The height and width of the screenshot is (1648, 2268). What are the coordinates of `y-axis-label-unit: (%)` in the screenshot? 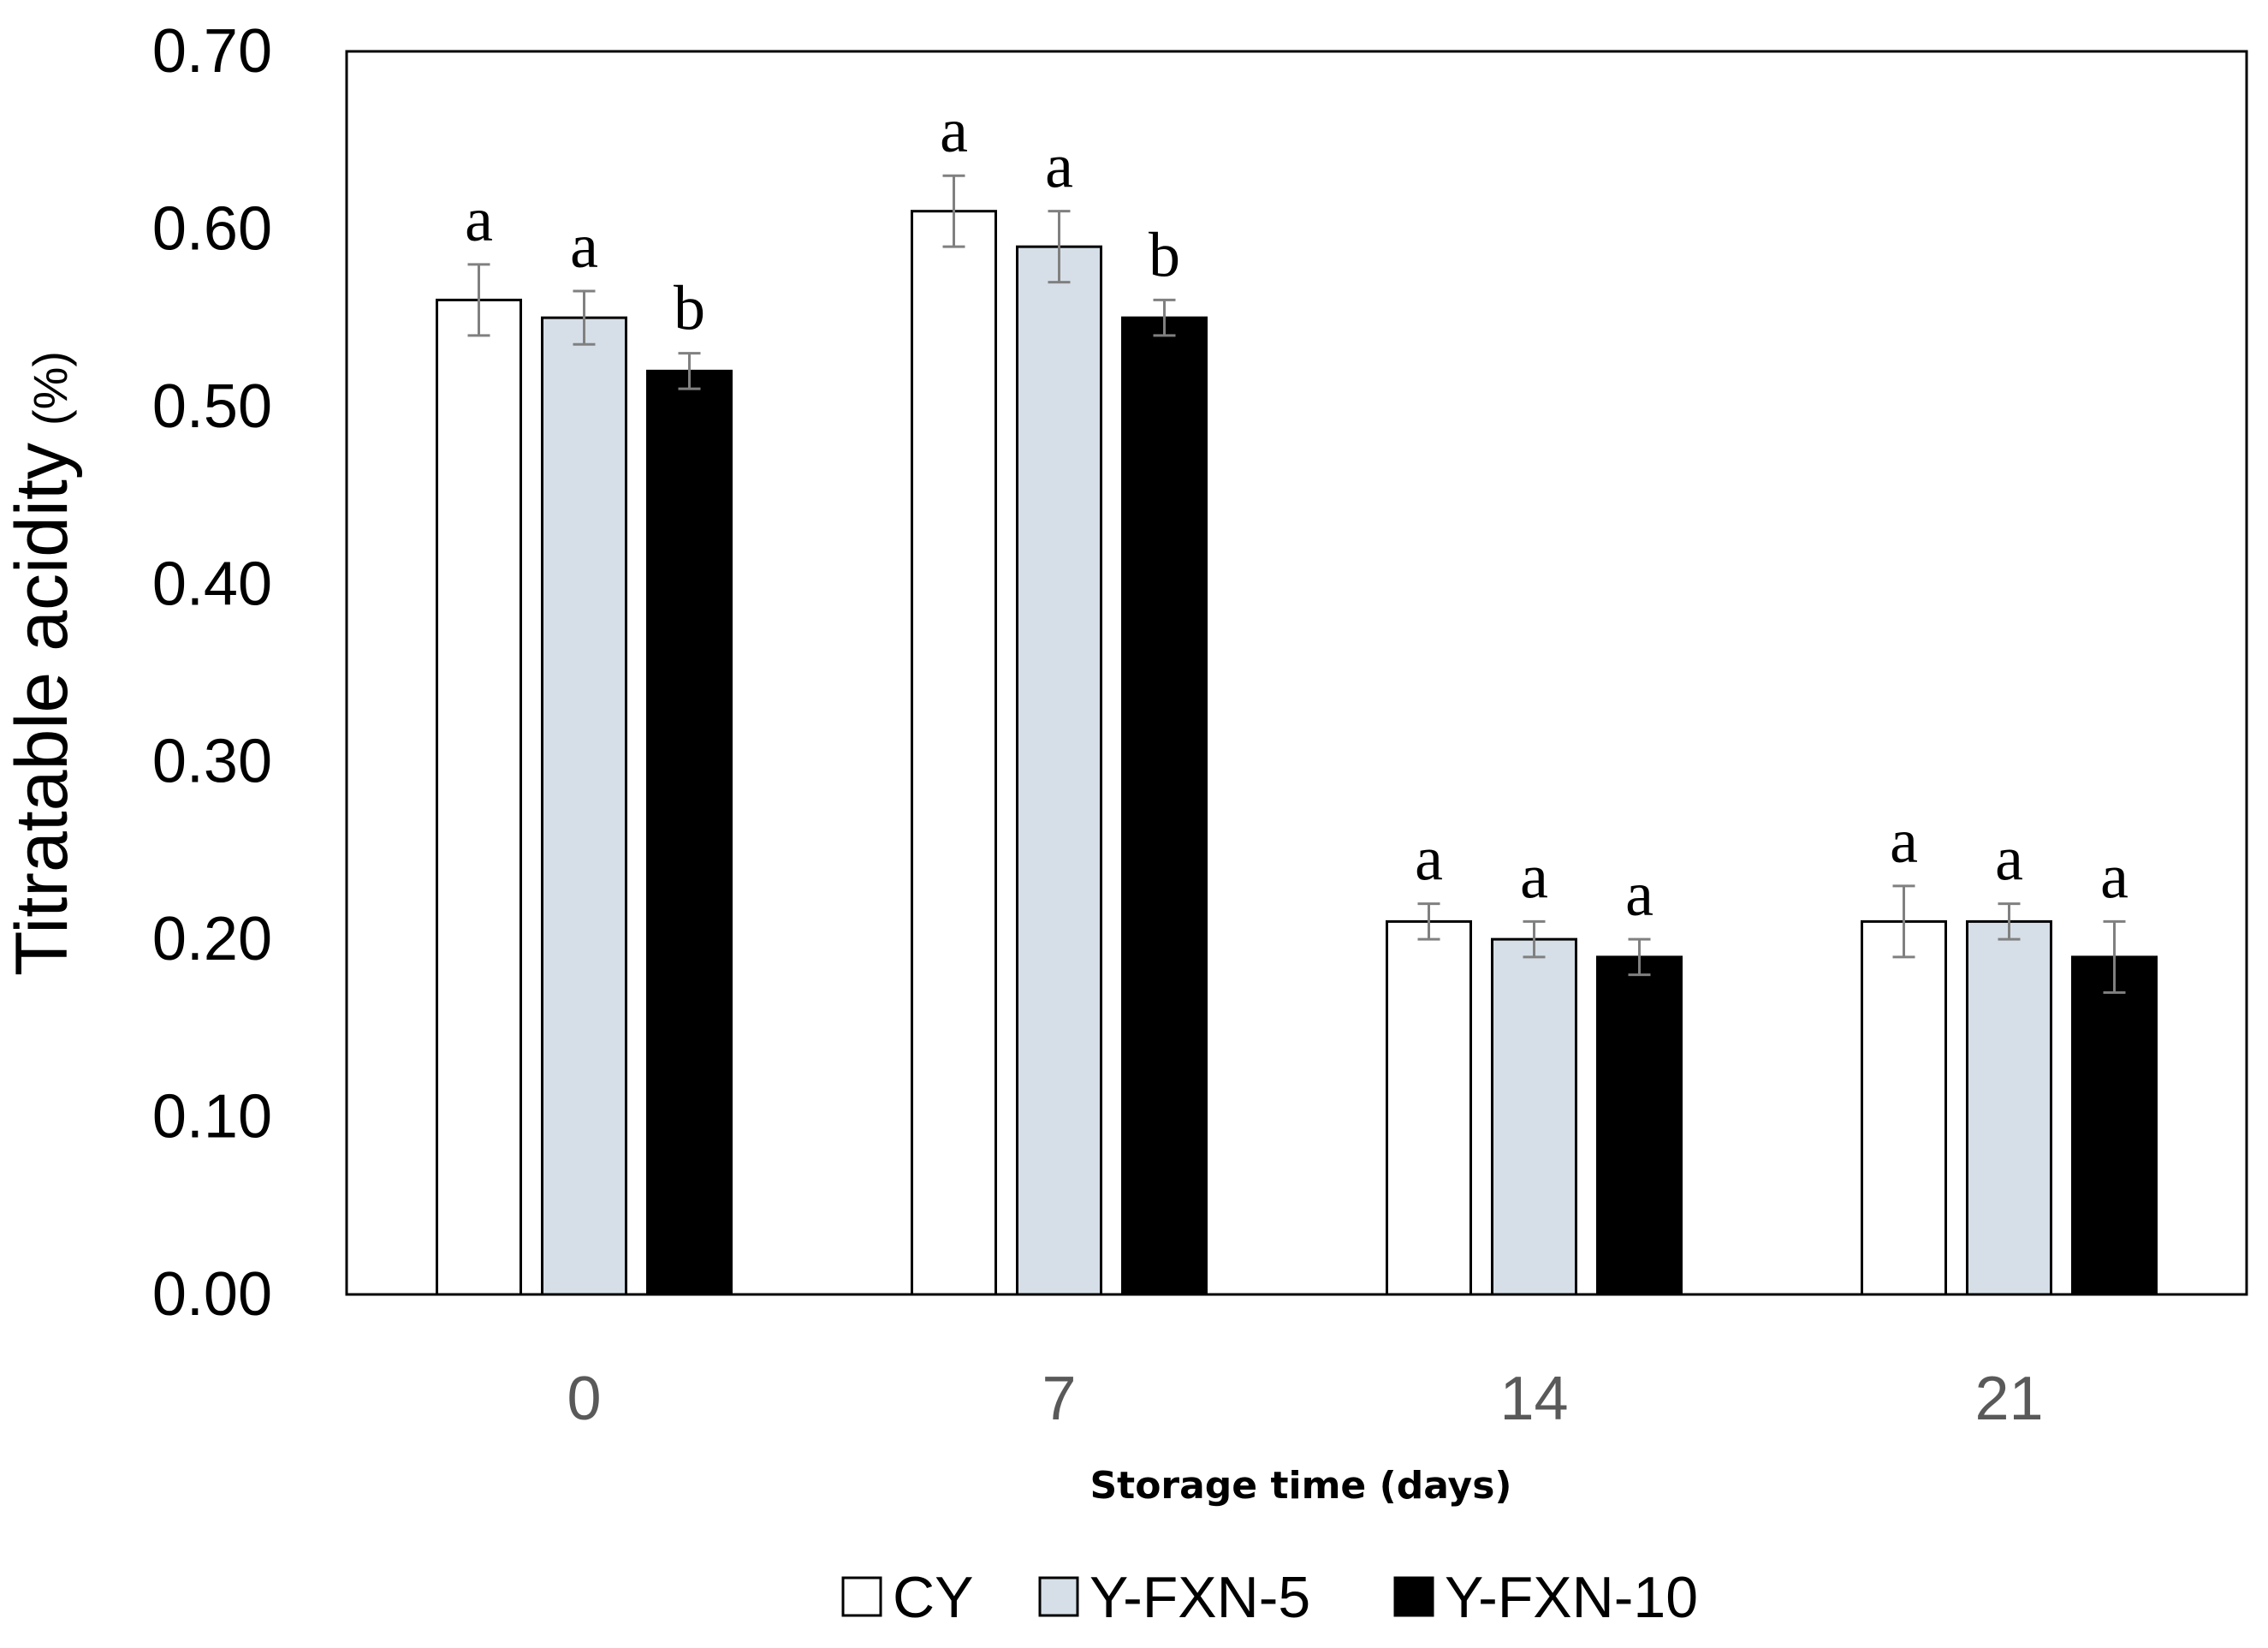 It's located at (50, 388).